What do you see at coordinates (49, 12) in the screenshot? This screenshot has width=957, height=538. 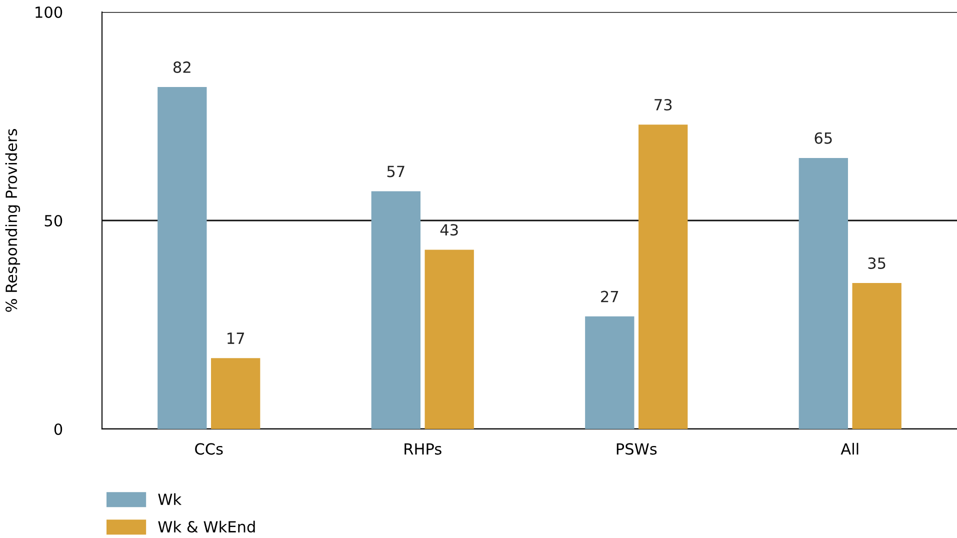 I see `y-tick-label: 100` at bounding box center [49, 12].